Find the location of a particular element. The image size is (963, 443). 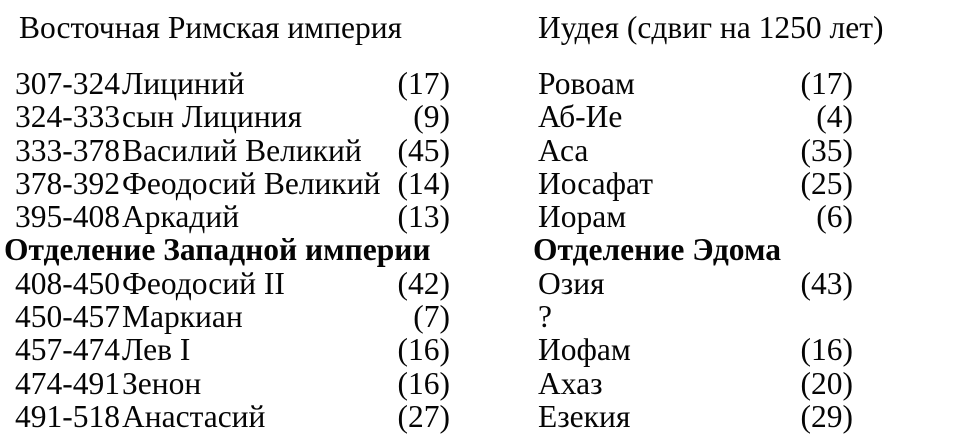

ruler-row: 378-392 Феодосий Великий (14) is located at coordinates (232, 183).